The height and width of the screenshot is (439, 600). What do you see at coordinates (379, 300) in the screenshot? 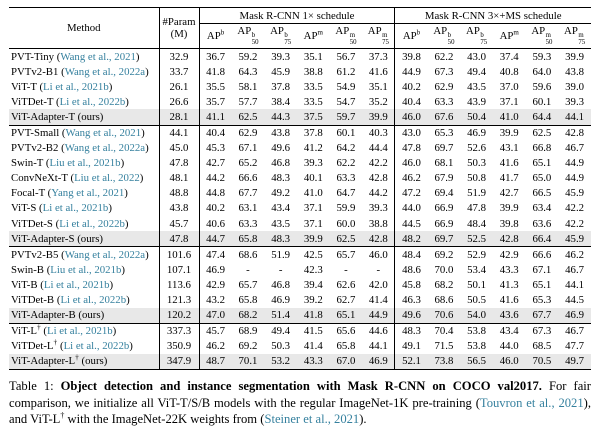
I see `metric-cell: 41.4` at bounding box center [379, 300].